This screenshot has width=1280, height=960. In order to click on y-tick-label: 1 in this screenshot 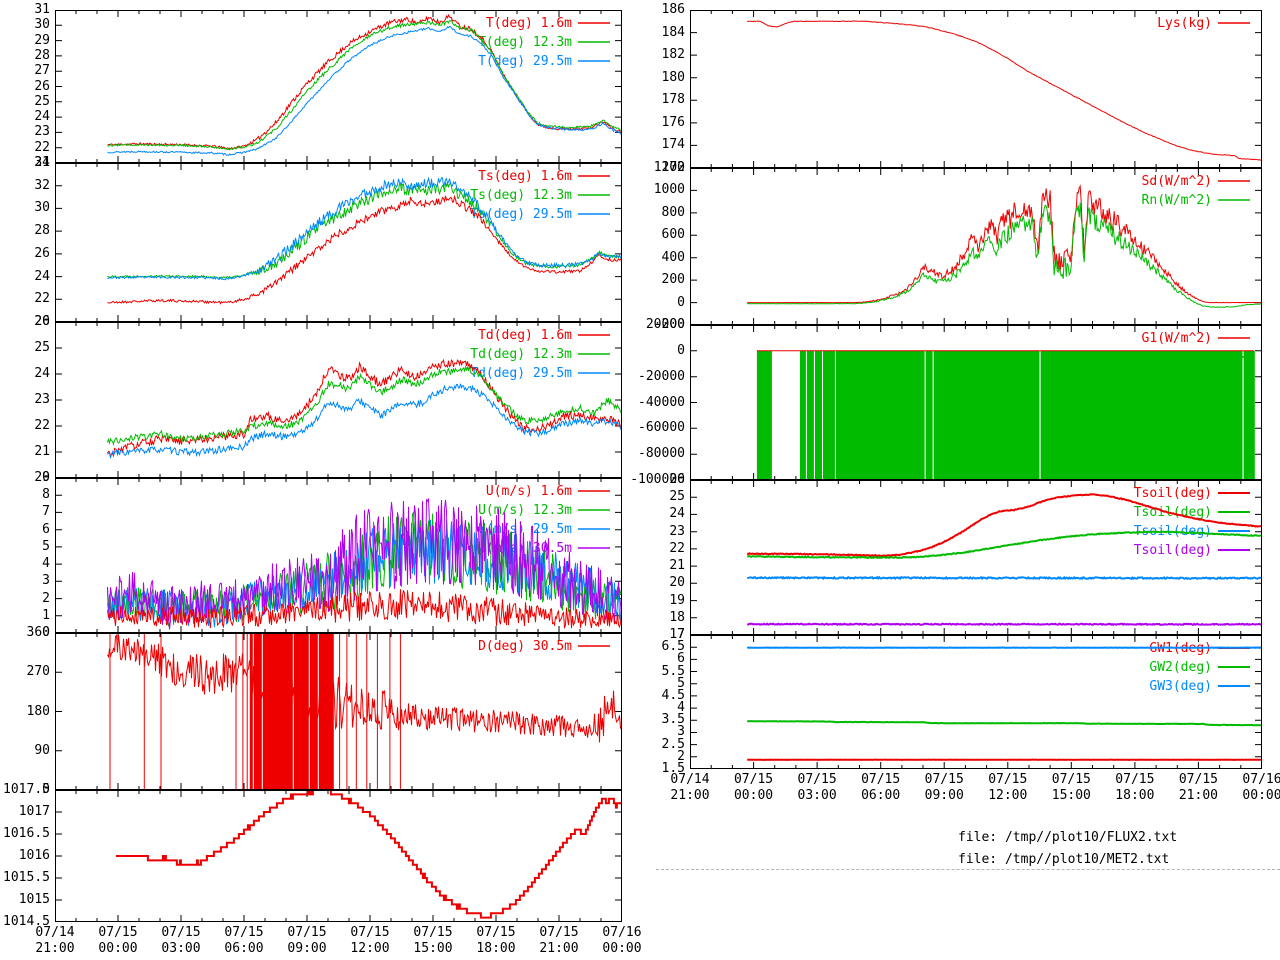, I will do `click(46, 615)`.